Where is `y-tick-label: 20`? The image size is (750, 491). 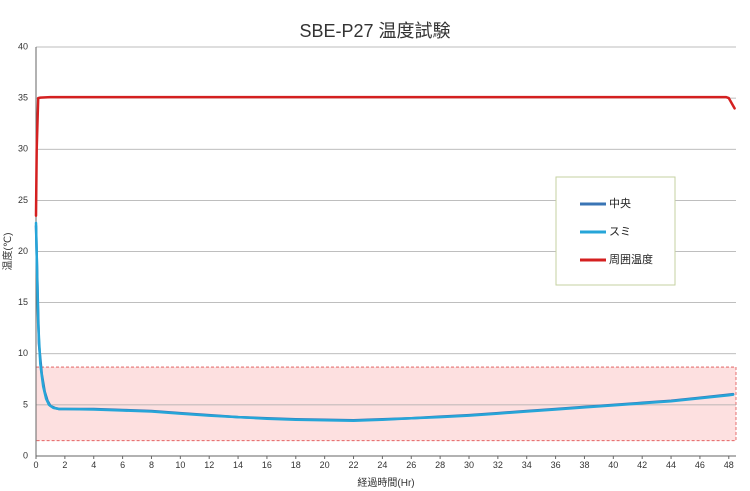
y-tick-label: 20 is located at coordinates (23, 251).